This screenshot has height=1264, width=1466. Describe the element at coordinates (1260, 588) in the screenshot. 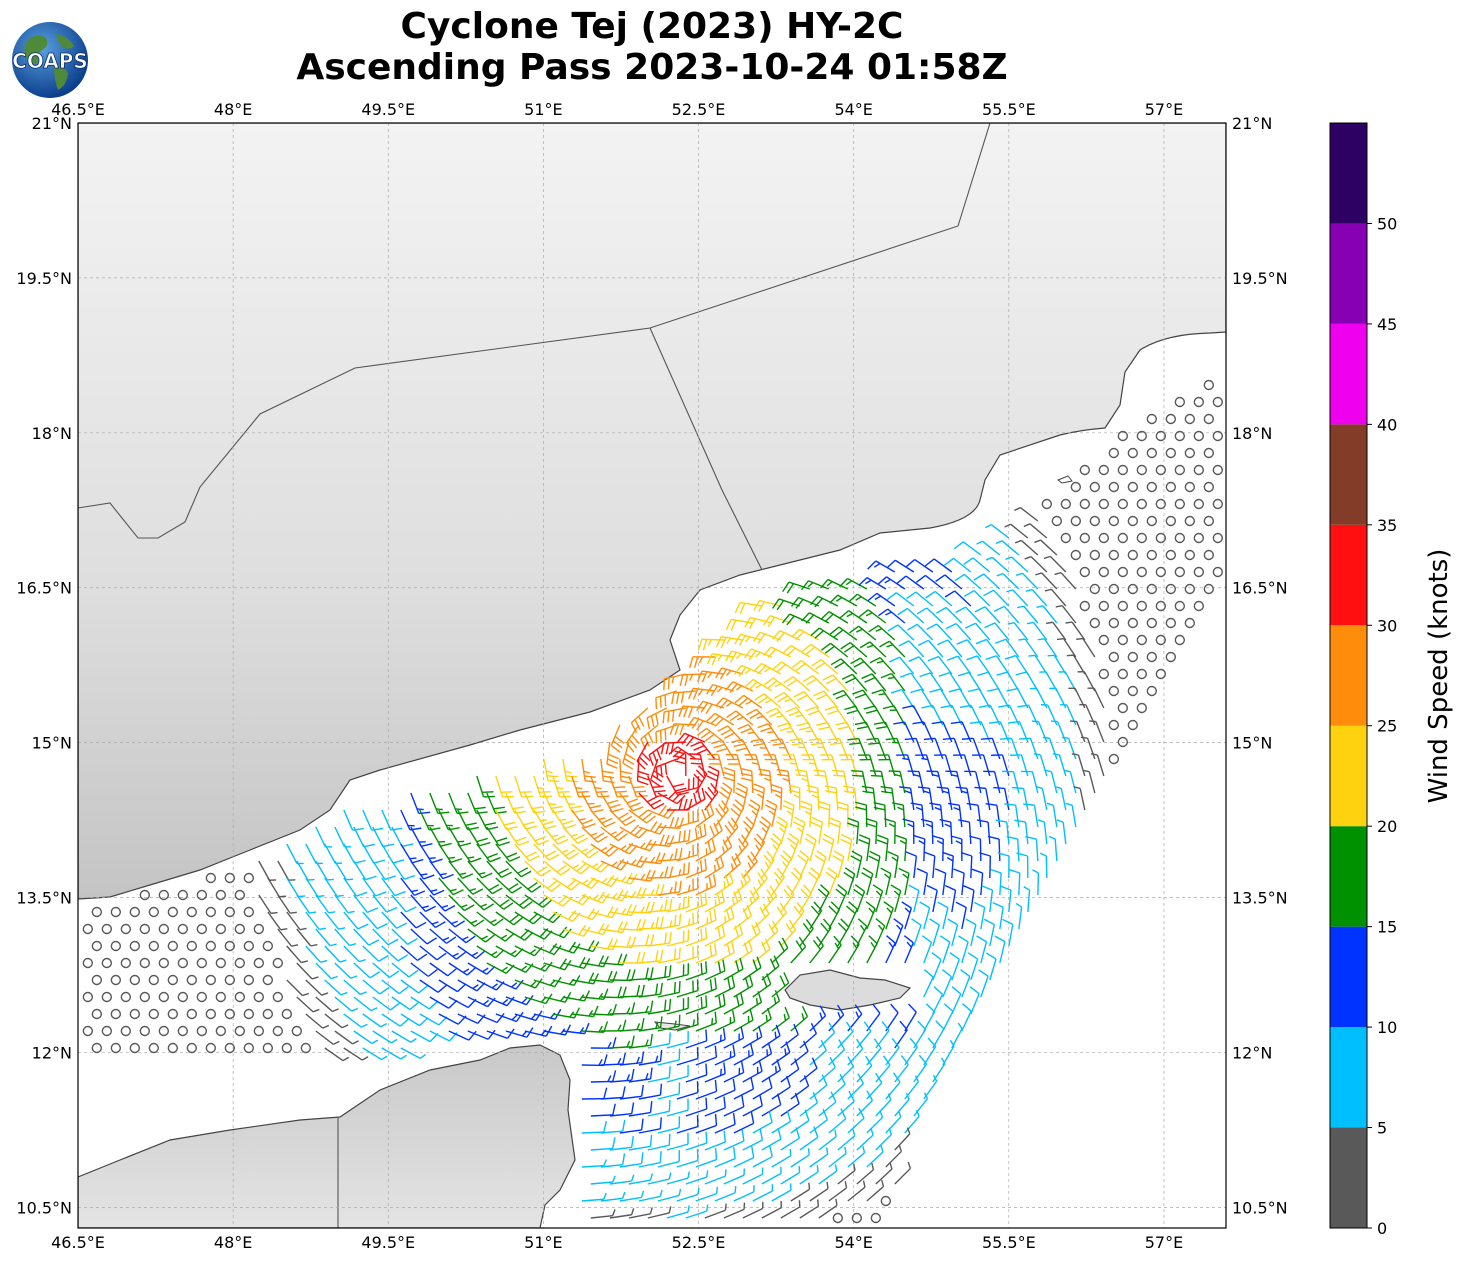

I see `lat-tick-label-right: 16.5°N` at that location.